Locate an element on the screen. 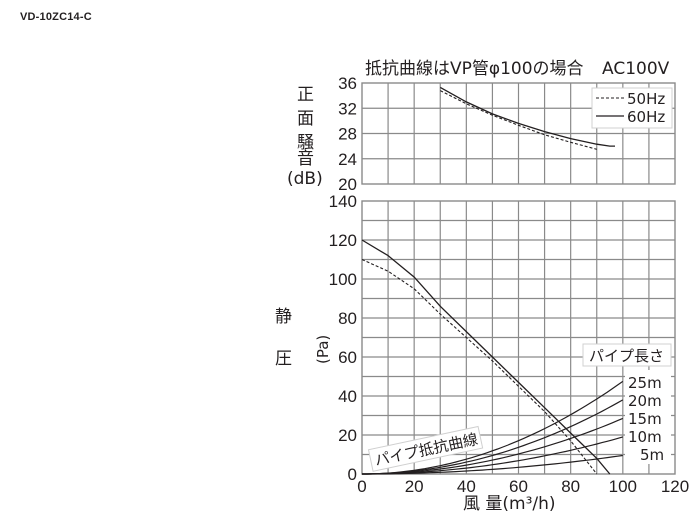 The width and height of the screenshot is (700, 520). x-tick: 120 is located at coordinates (675, 486).